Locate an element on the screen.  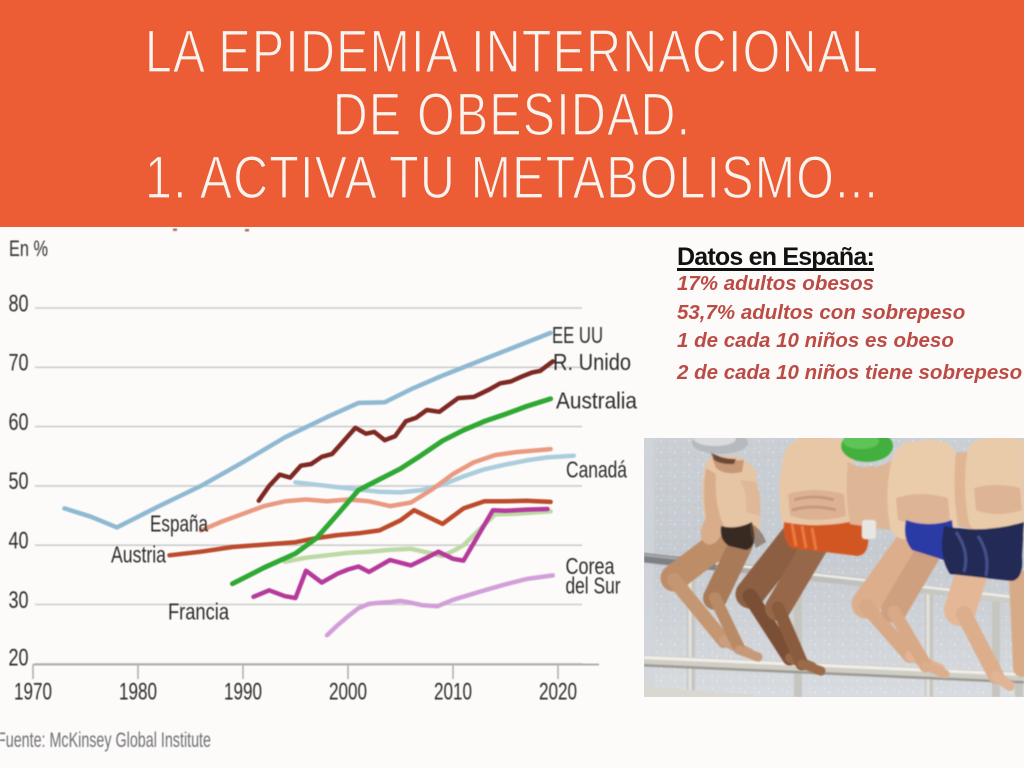
svg-text: R. Unido is located at coordinates (592, 362).